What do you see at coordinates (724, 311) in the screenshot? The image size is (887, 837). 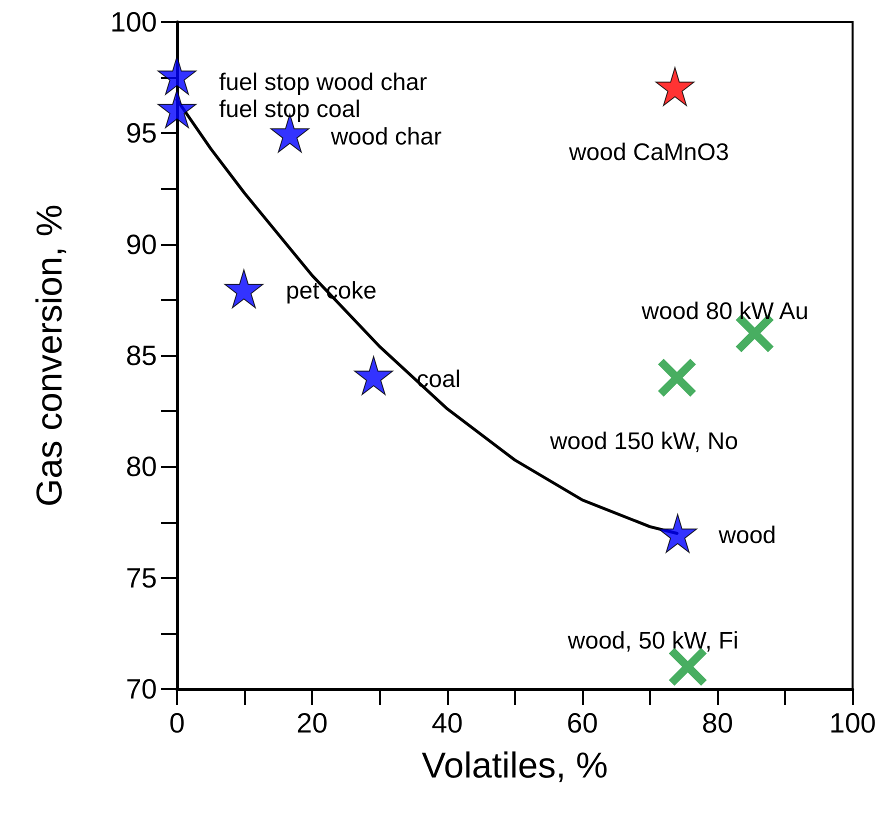 I see `annotation: wood 80 kW Au` at bounding box center [724, 311].